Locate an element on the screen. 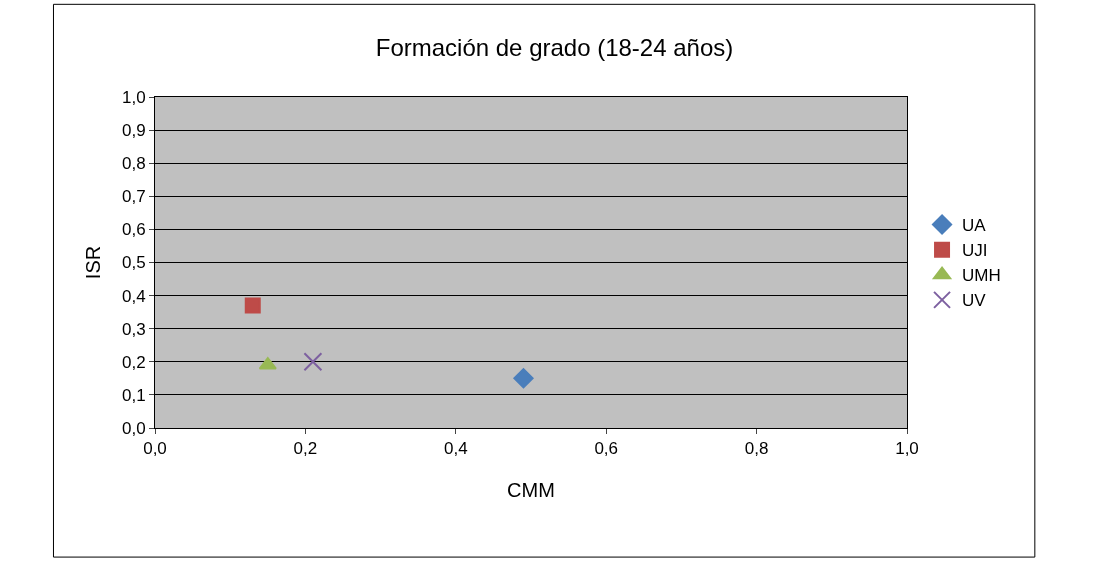  y-tick-label: 0,3 is located at coordinates (133, 329).